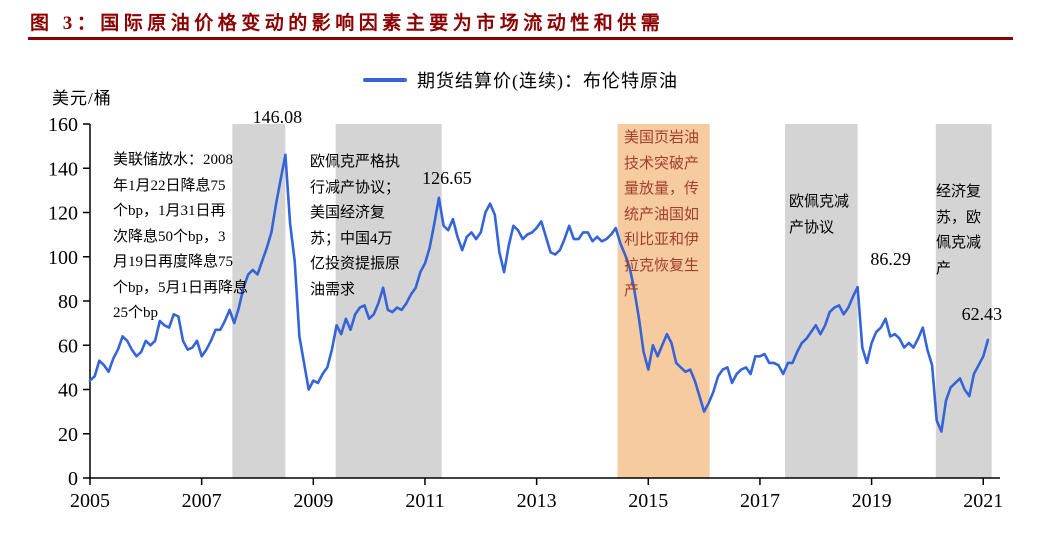  I want to click on legend-label: 期货结算价(连续)：布伦特原油, so click(547, 81).